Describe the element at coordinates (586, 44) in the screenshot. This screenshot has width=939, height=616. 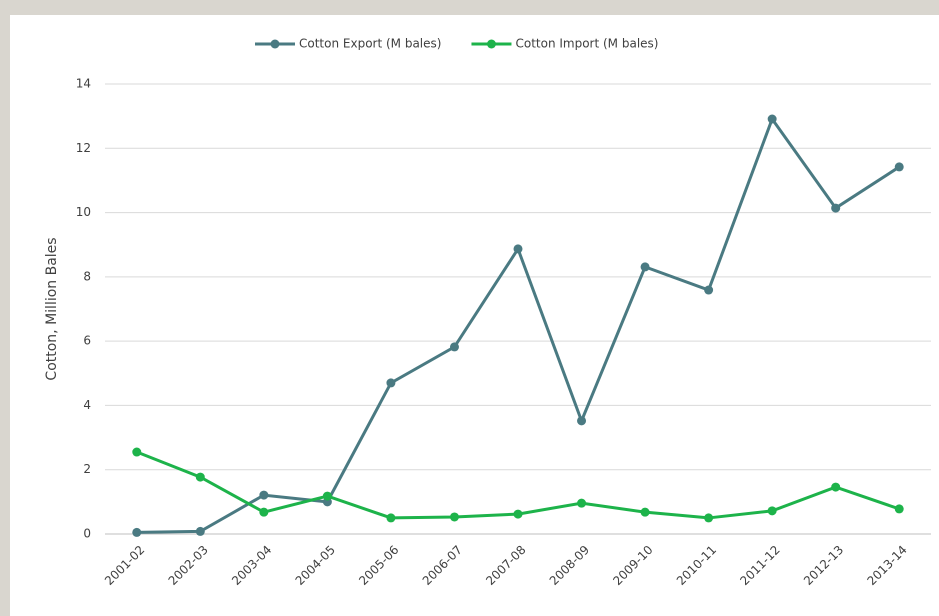
I see `legend-label: Cotton Import (M bales)` at that location.